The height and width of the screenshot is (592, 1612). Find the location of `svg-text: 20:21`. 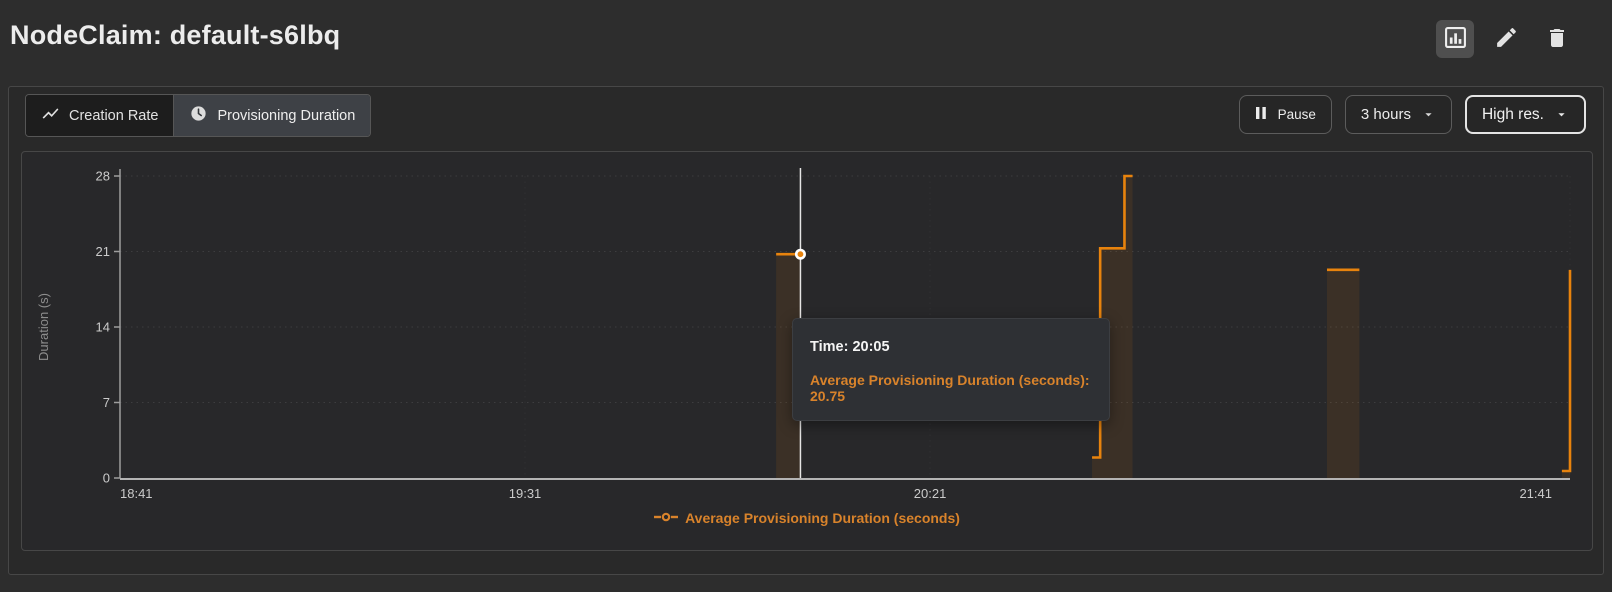

svg-text: 20:21 is located at coordinates (930, 493).